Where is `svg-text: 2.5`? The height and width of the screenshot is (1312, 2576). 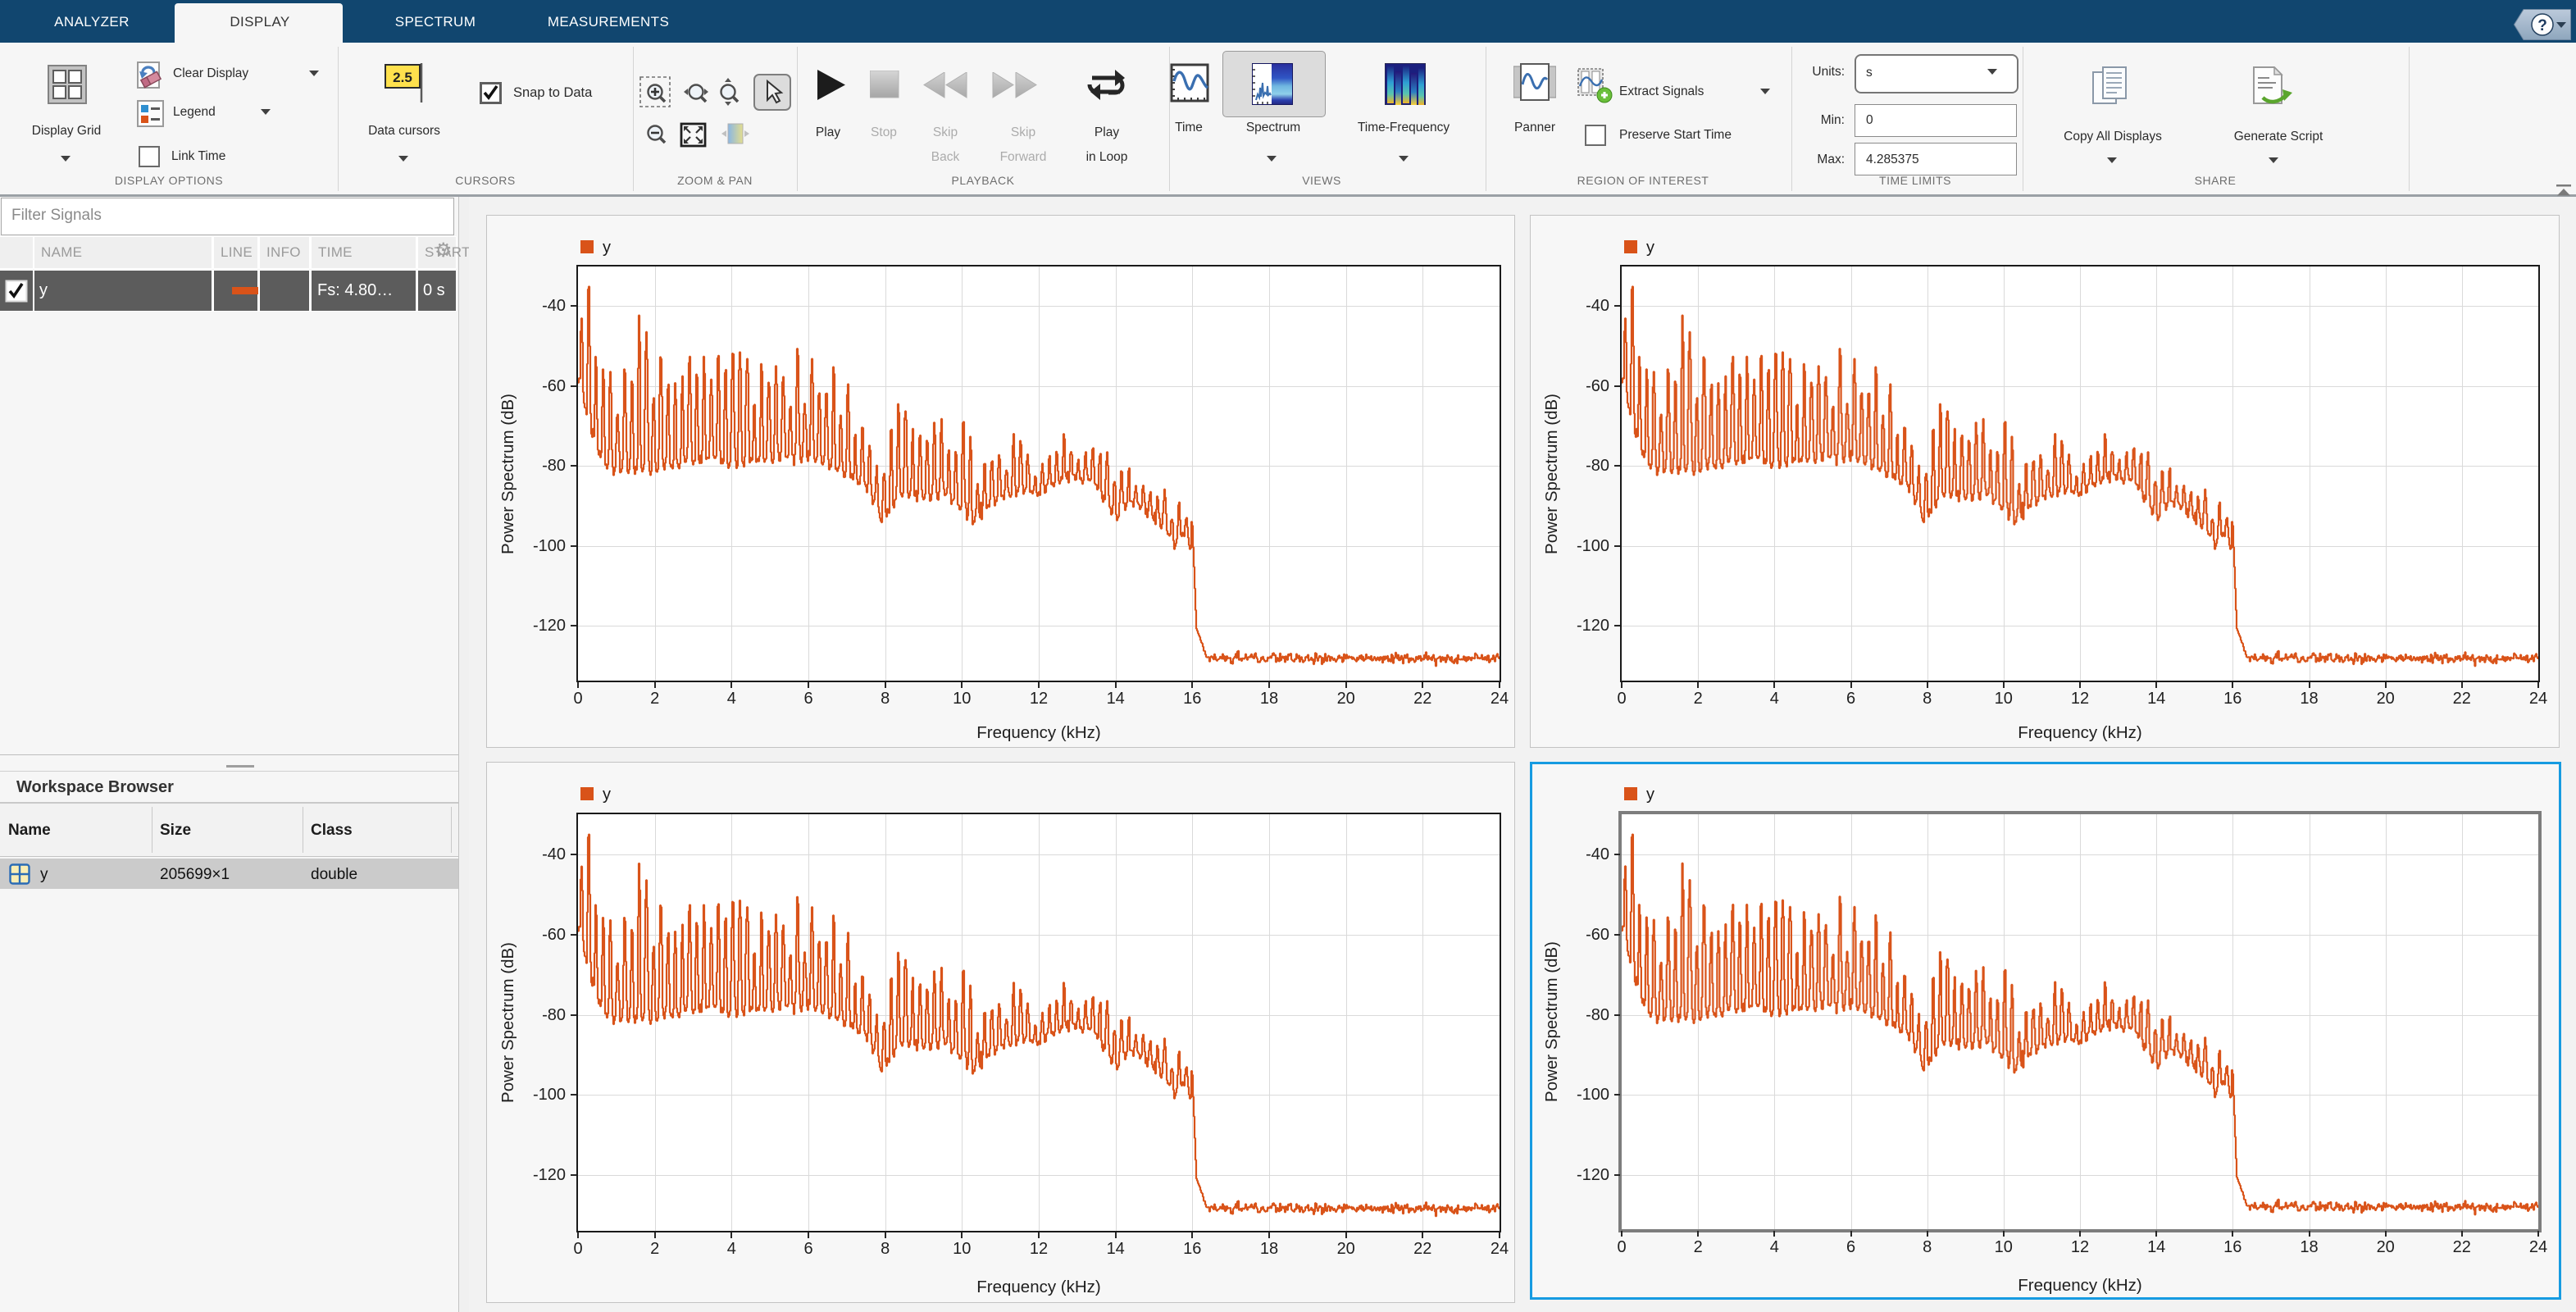
svg-text: 2.5 is located at coordinates (402, 77).